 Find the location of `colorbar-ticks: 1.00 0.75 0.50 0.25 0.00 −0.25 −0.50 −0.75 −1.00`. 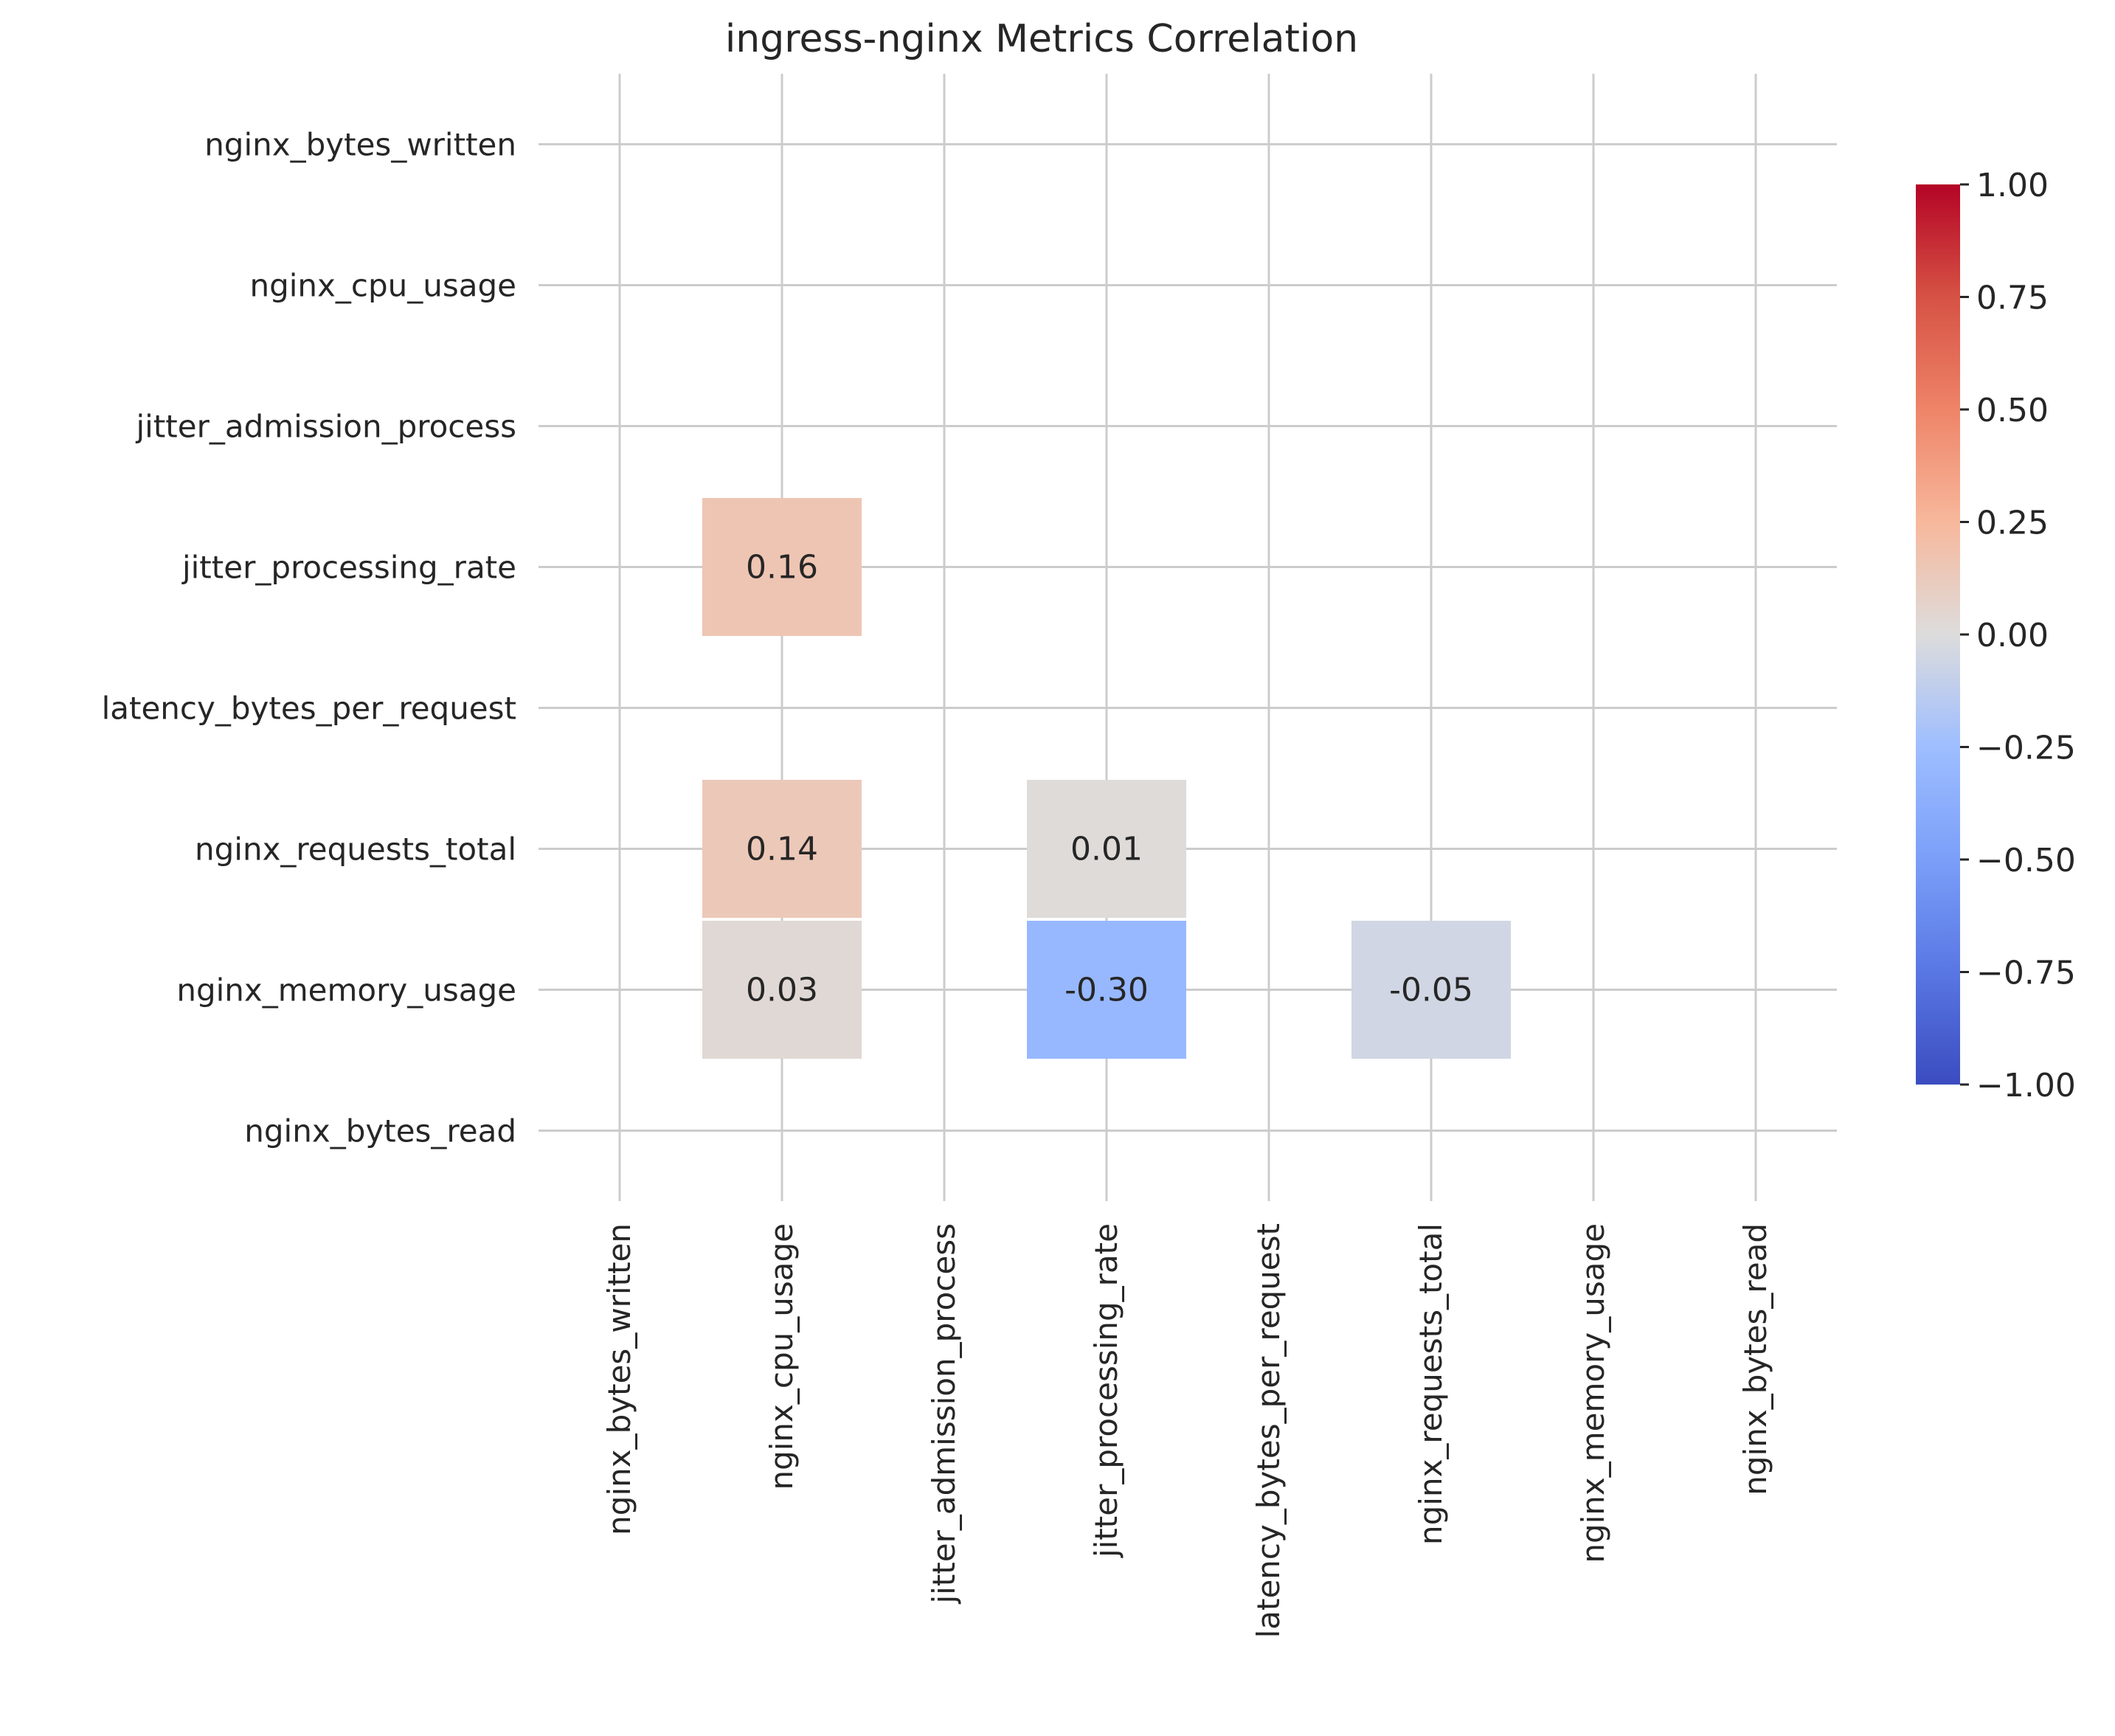

colorbar-ticks: 1.00 0.75 0.50 0.25 0.00 −0.25 −0.50 −0.75 −1.00 is located at coordinates (2018, 635).